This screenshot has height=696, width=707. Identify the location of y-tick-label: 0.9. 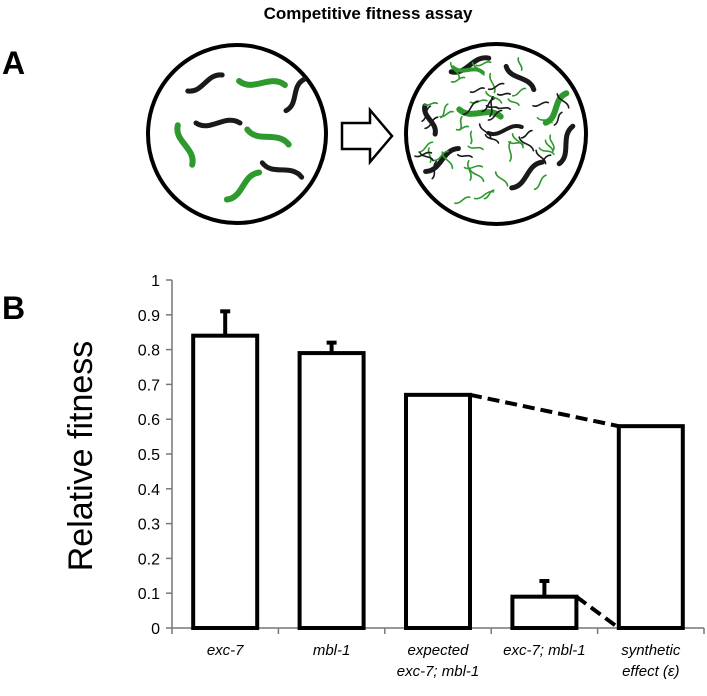
(149, 316).